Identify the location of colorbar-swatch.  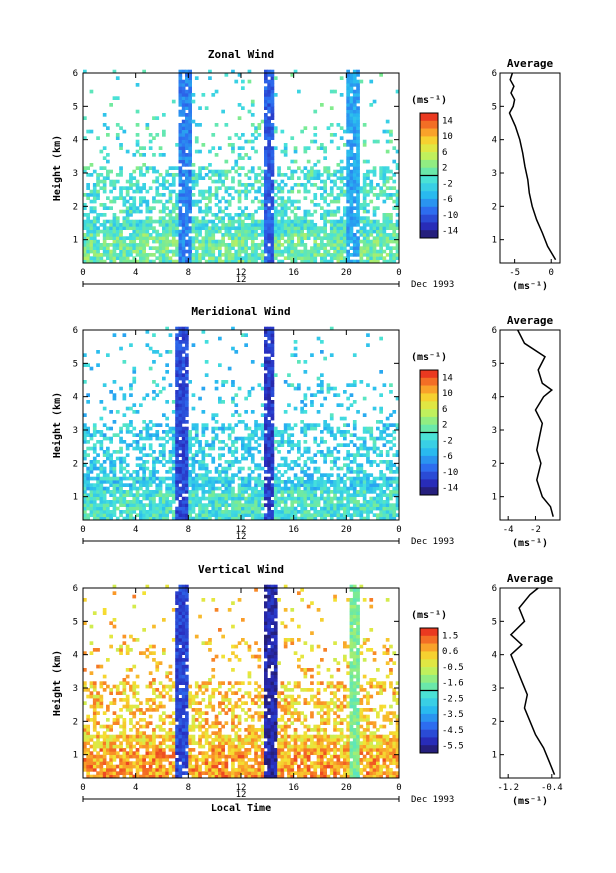
(429, 187).